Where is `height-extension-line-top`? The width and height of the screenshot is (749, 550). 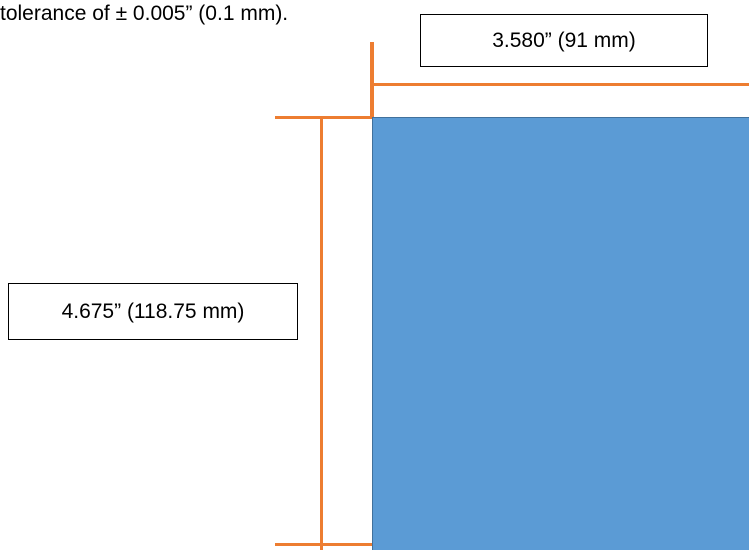 height-extension-line-top is located at coordinates (324, 117).